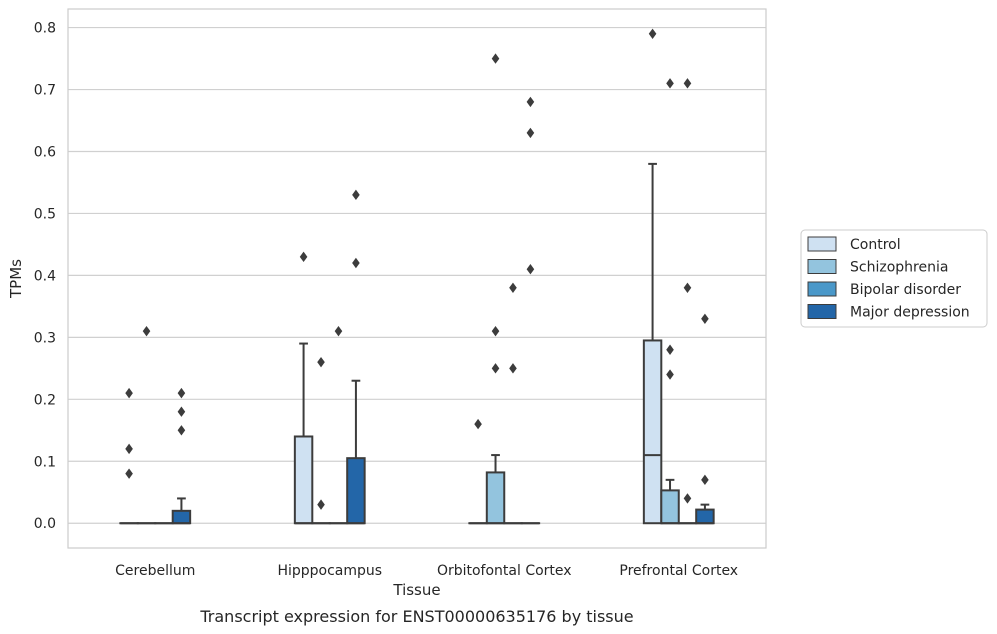  I want to click on legend-label: Bipolar disorder, so click(905, 290).